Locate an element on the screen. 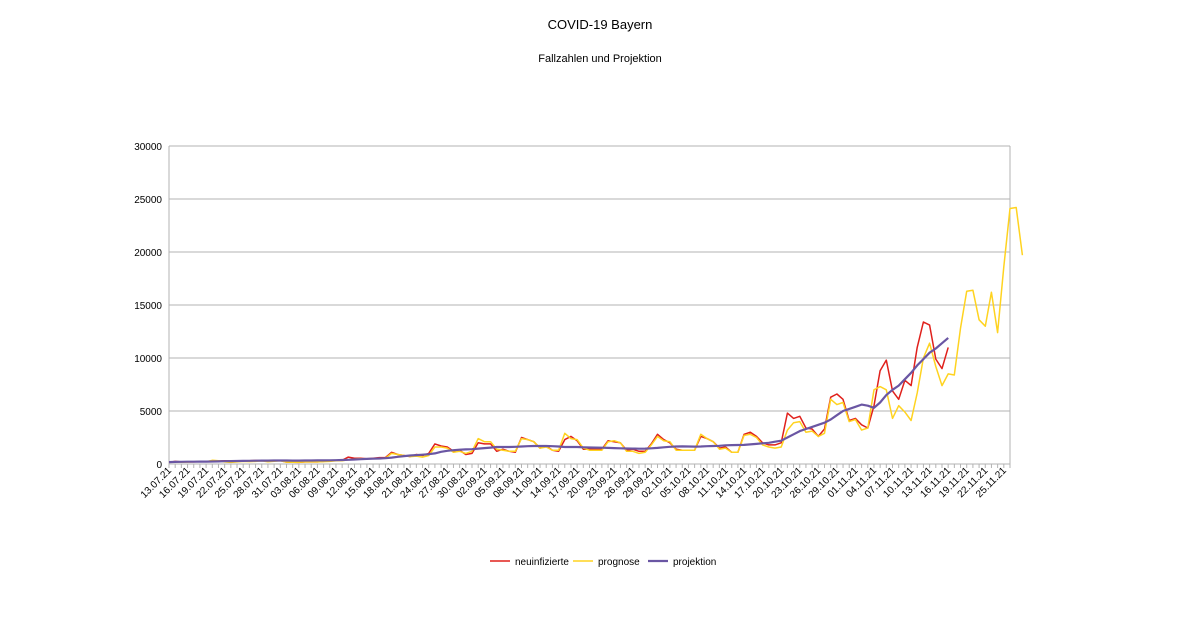  chart-subtitle: Fallzahlen und Projektion is located at coordinates (600, 59).